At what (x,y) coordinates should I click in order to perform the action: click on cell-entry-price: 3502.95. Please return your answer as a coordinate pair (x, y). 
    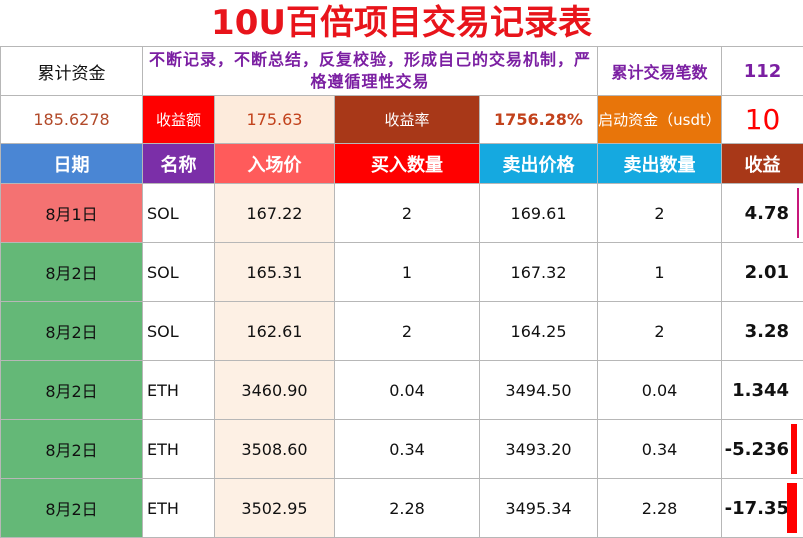
    Looking at the image, I should click on (275, 508).